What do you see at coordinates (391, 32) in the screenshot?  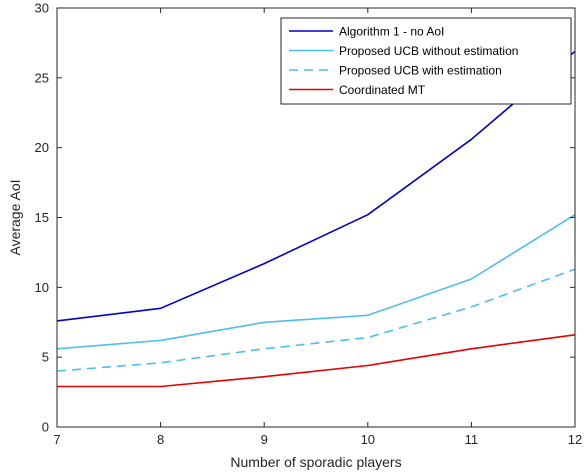 I see `legend-entry-1: Algorithm 1 - no AoI` at bounding box center [391, 32].